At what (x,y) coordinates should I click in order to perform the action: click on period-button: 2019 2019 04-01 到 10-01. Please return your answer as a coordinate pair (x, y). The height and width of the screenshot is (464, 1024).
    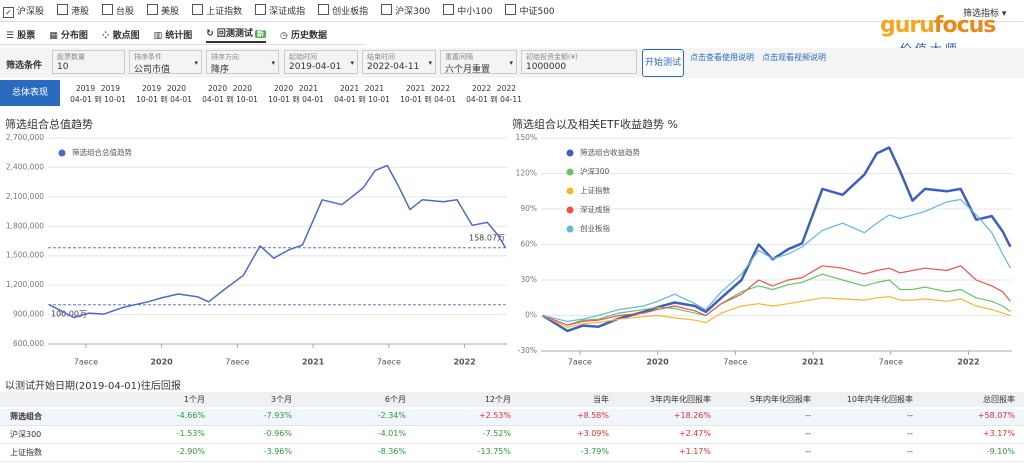
    Looking at the image, I should click on (98, 94).